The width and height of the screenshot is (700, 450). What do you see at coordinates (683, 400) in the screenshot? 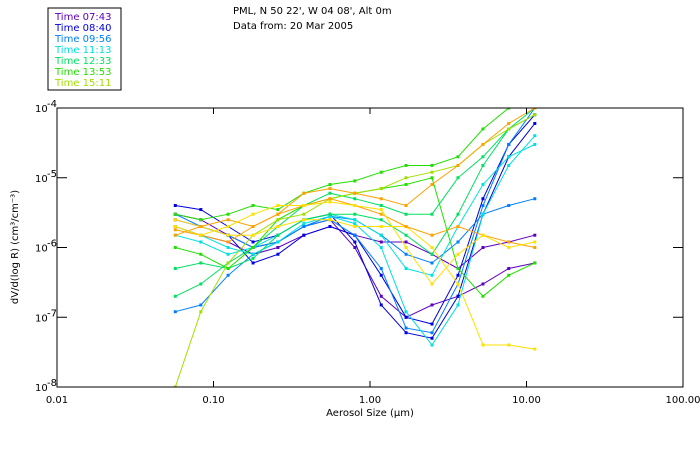
I see `x-tick-label: 100.00` at bounding box center [683, 400].